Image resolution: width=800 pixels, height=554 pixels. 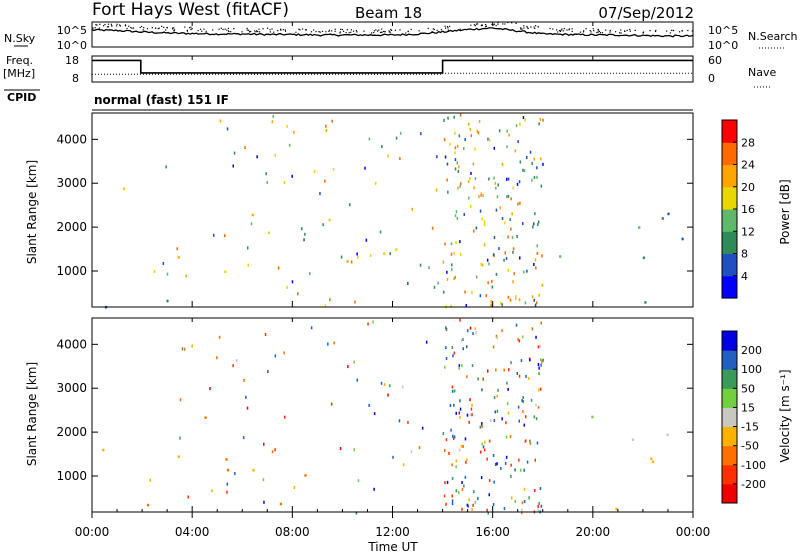 What do you see at coordinates (748, 231) in the screenshot?
I see `colorbar-tick-label: 12` at bounding box center [748, 231].